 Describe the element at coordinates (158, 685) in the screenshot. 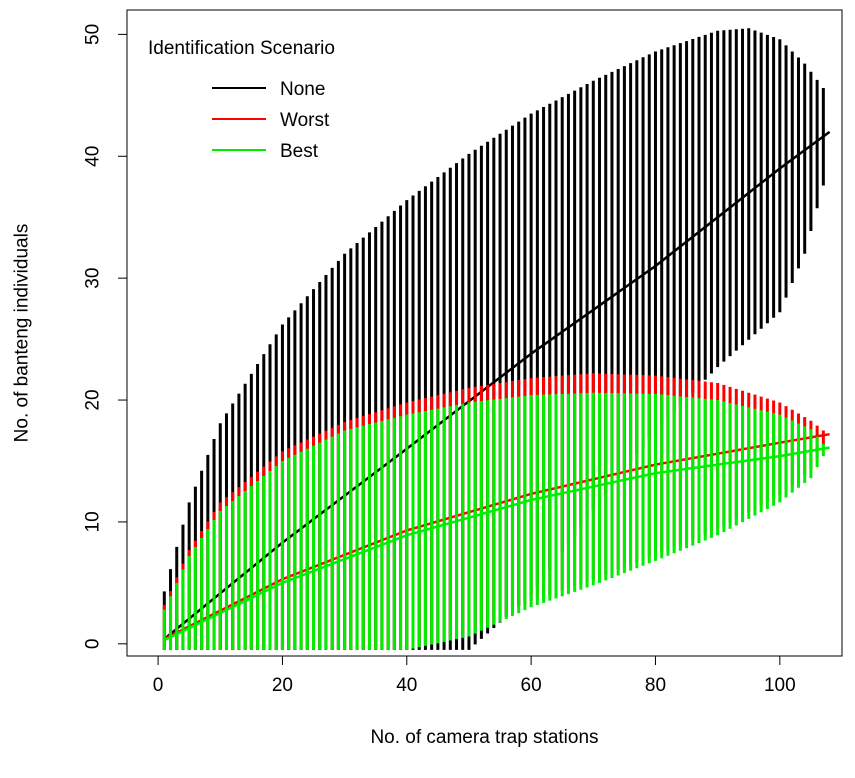

I see `x-tick-label: 0` at that location.